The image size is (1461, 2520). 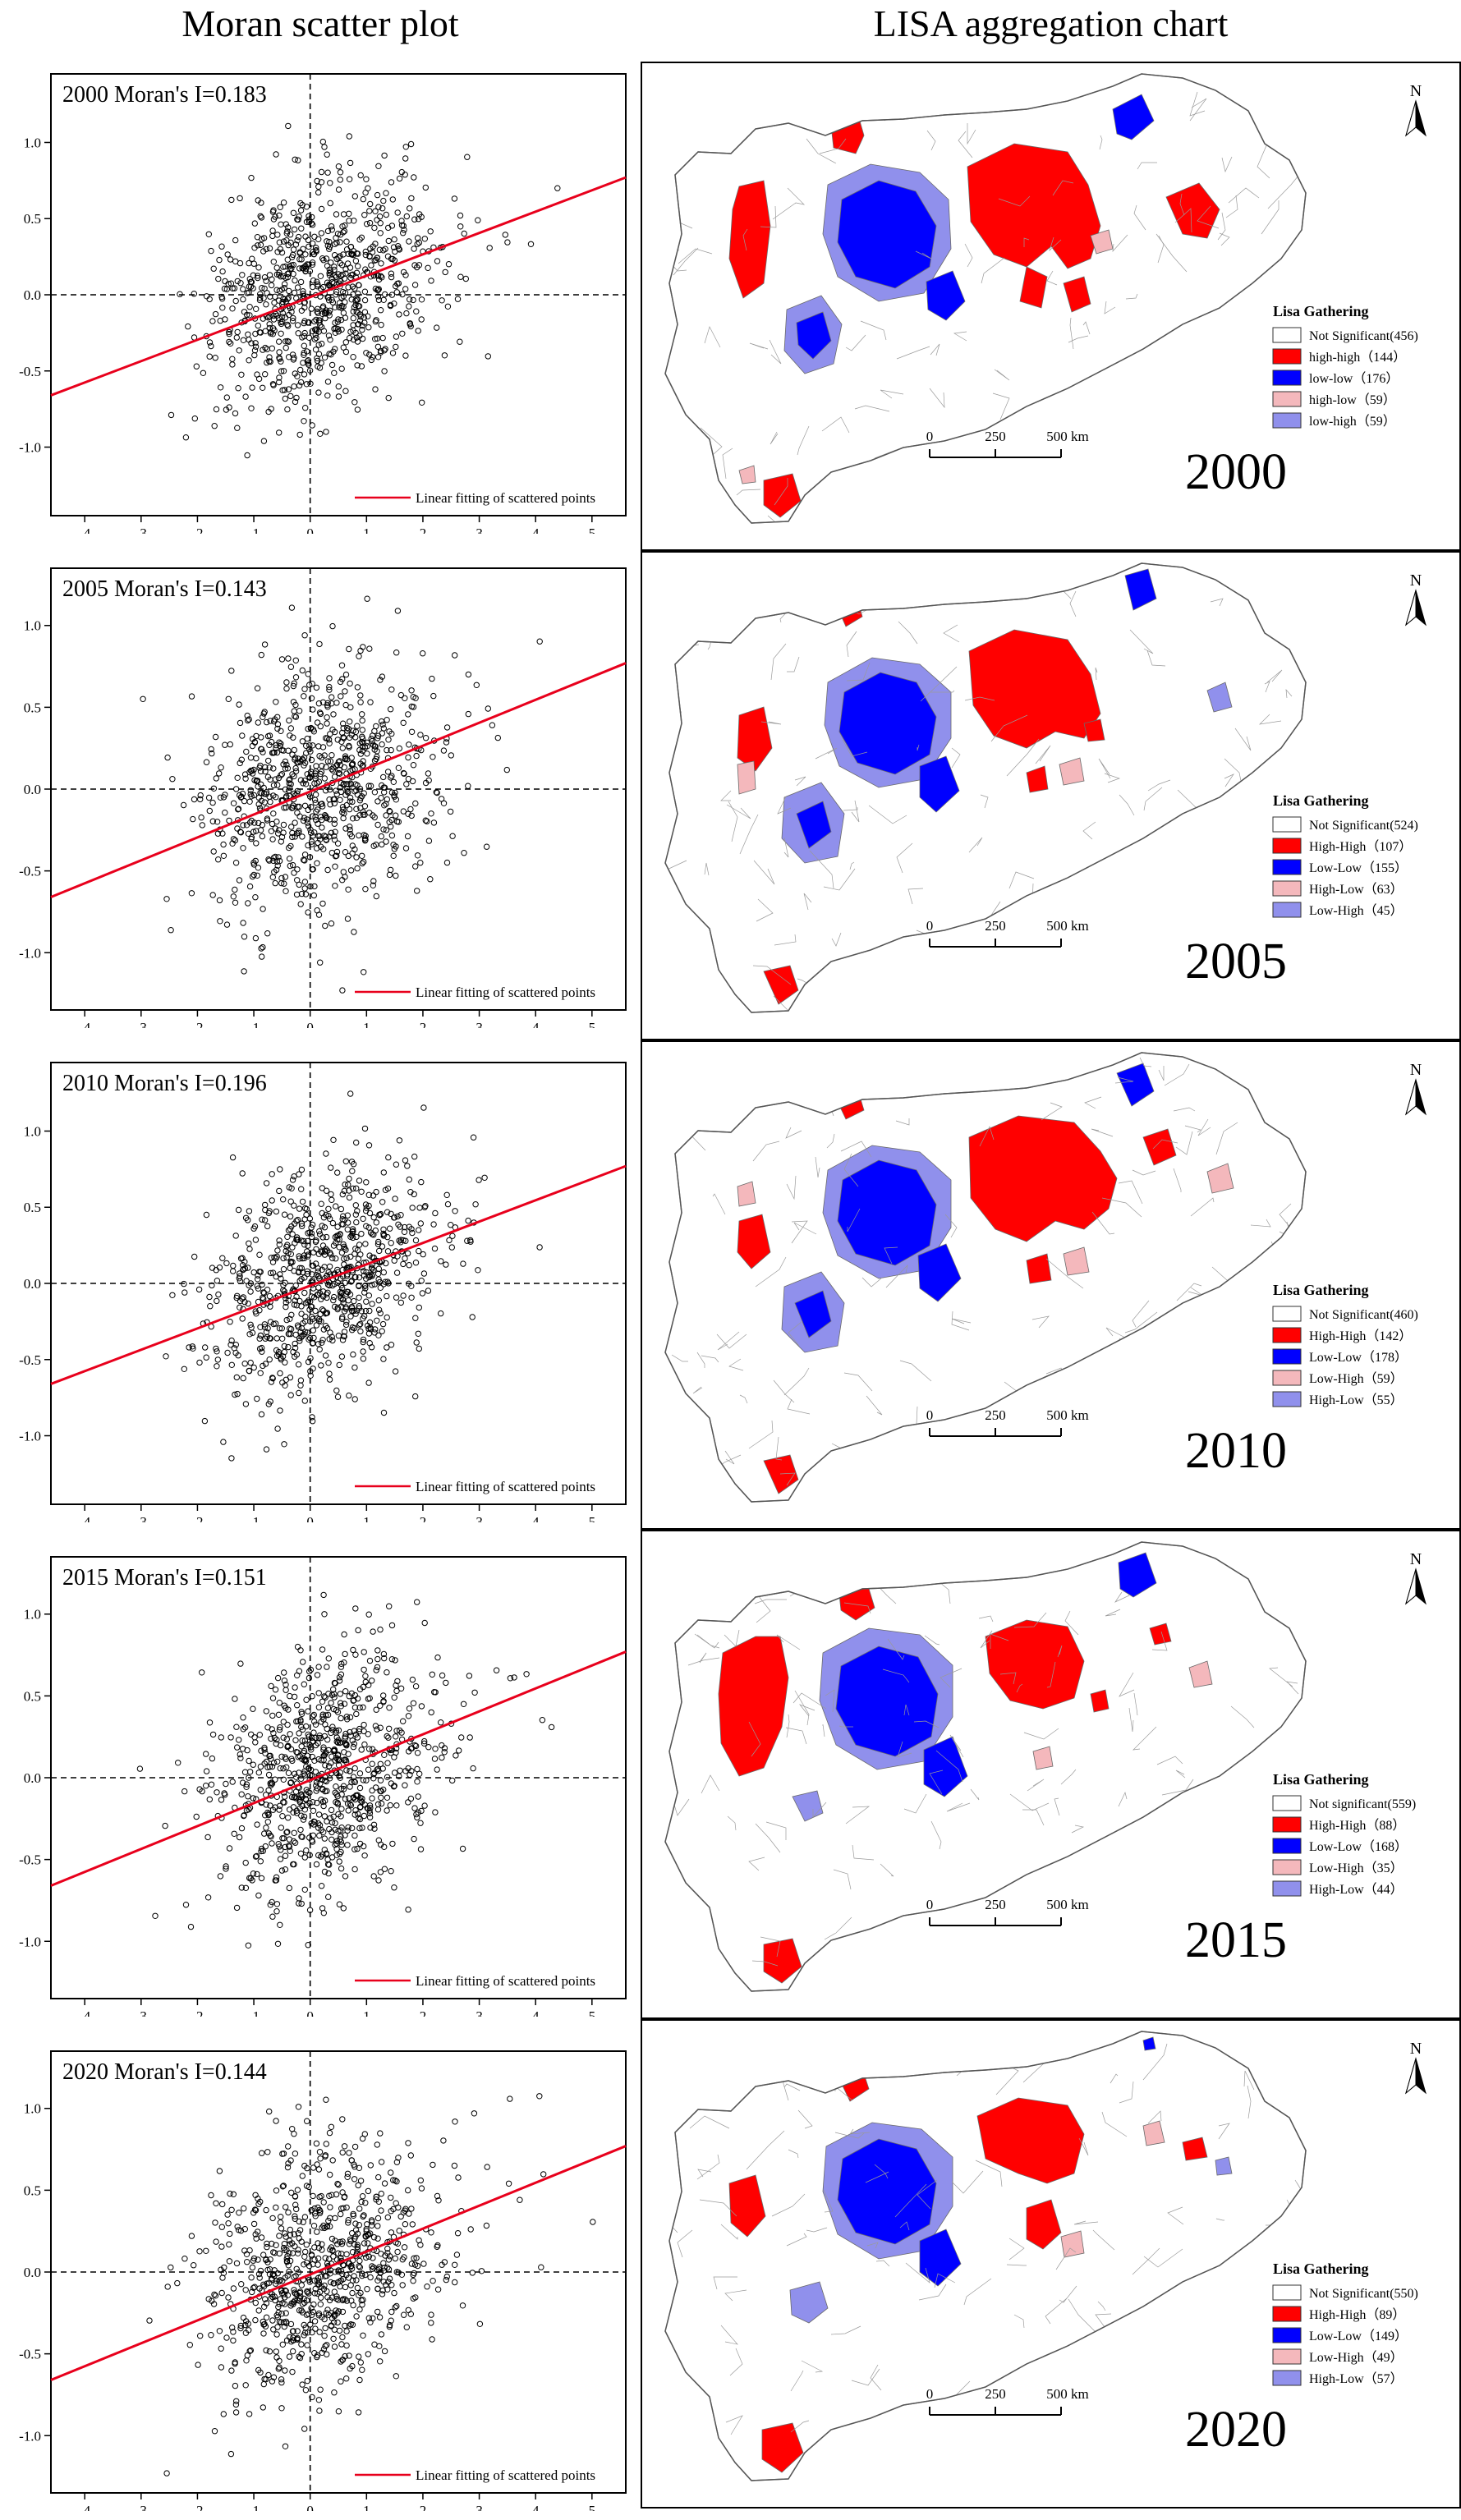 What do you see at coordinates (930, 436) in the screenshot?
I see `scale-label: 0` at bounding box center [930, 436].